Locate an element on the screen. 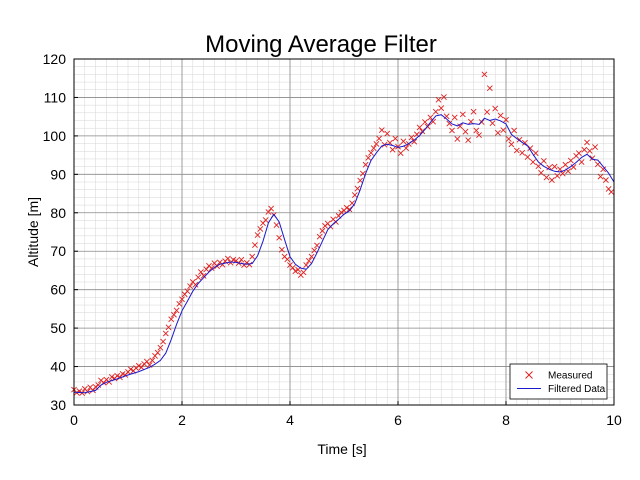 The height and width of the screenshot is (480, 640). x-tick-label: 4 is located at coordinates (290, 420).